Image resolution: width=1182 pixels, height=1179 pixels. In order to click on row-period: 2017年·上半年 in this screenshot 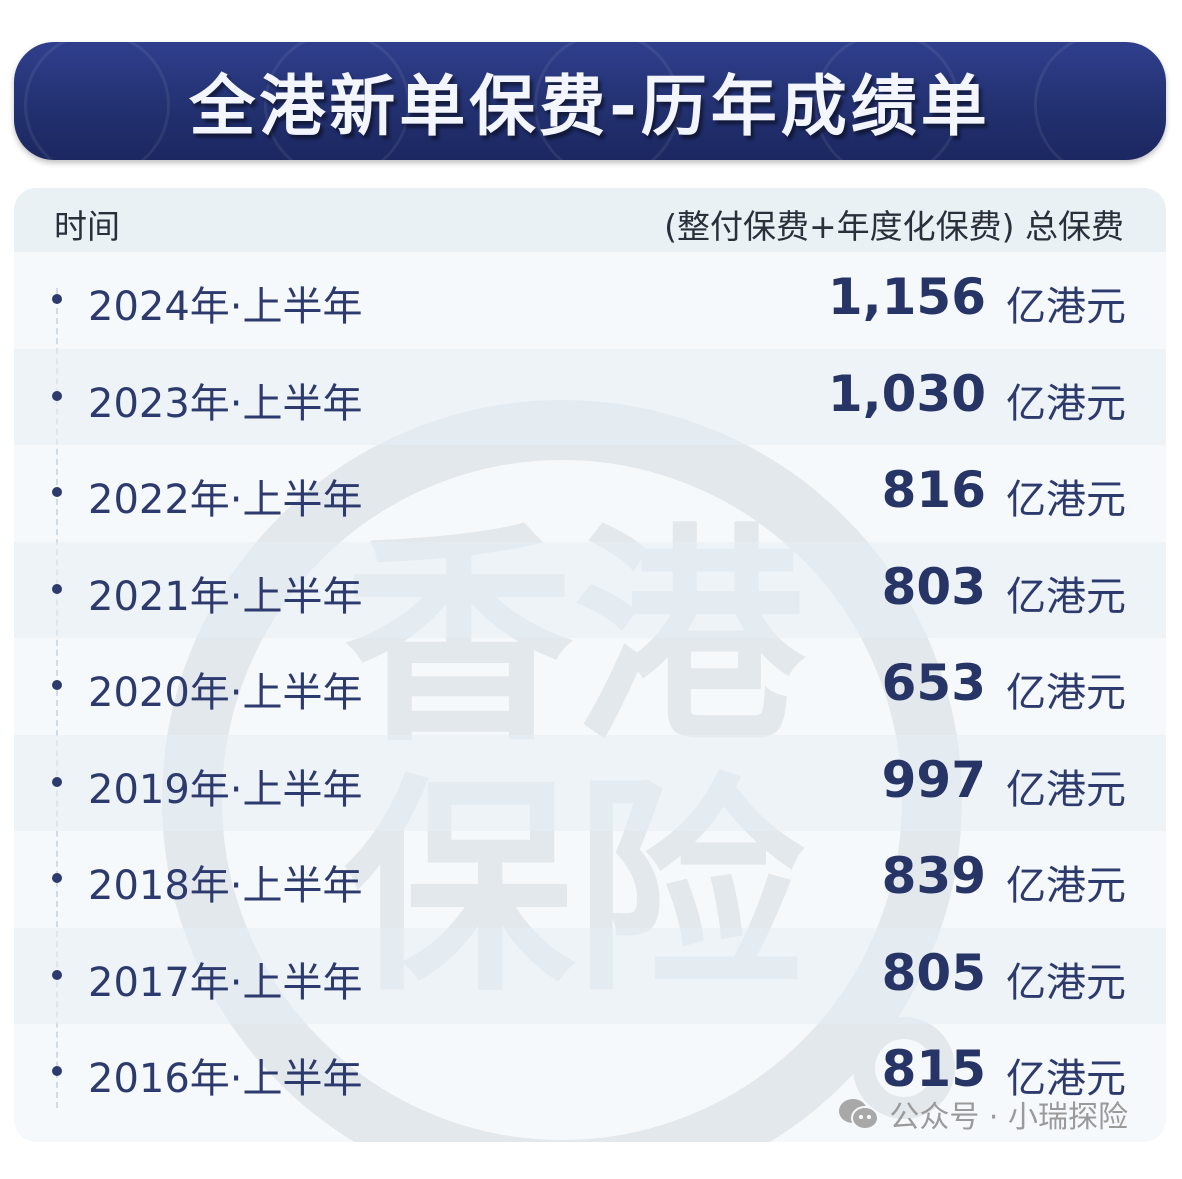, I will do `click(225, 982)`.